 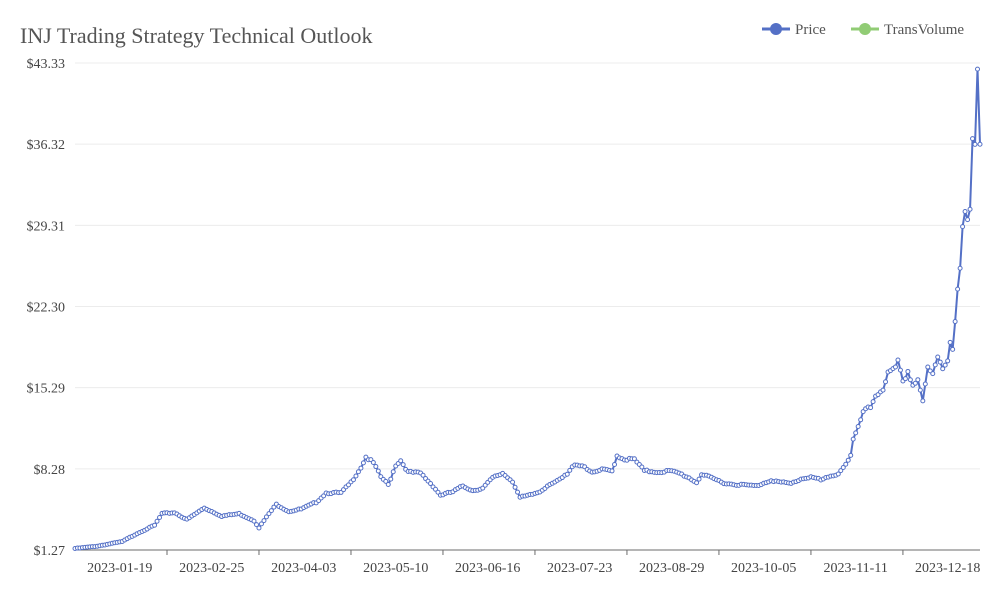 I want to click on x-tick-label: 2023-12-18, so click(x=947, y=568).